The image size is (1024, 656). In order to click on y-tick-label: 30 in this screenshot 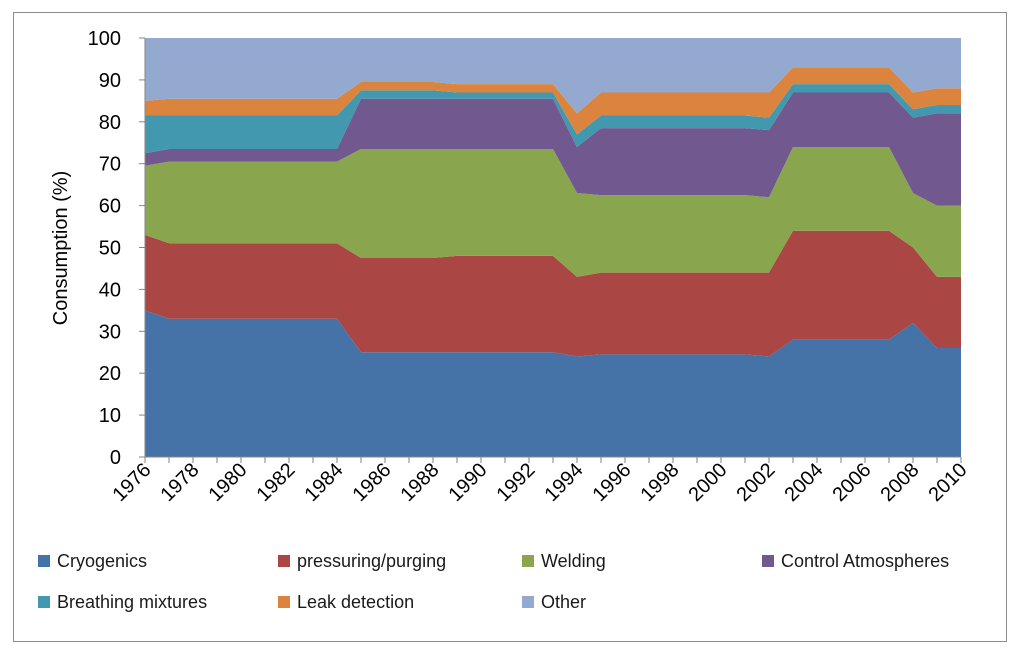, I will do `click(110, 332)`.